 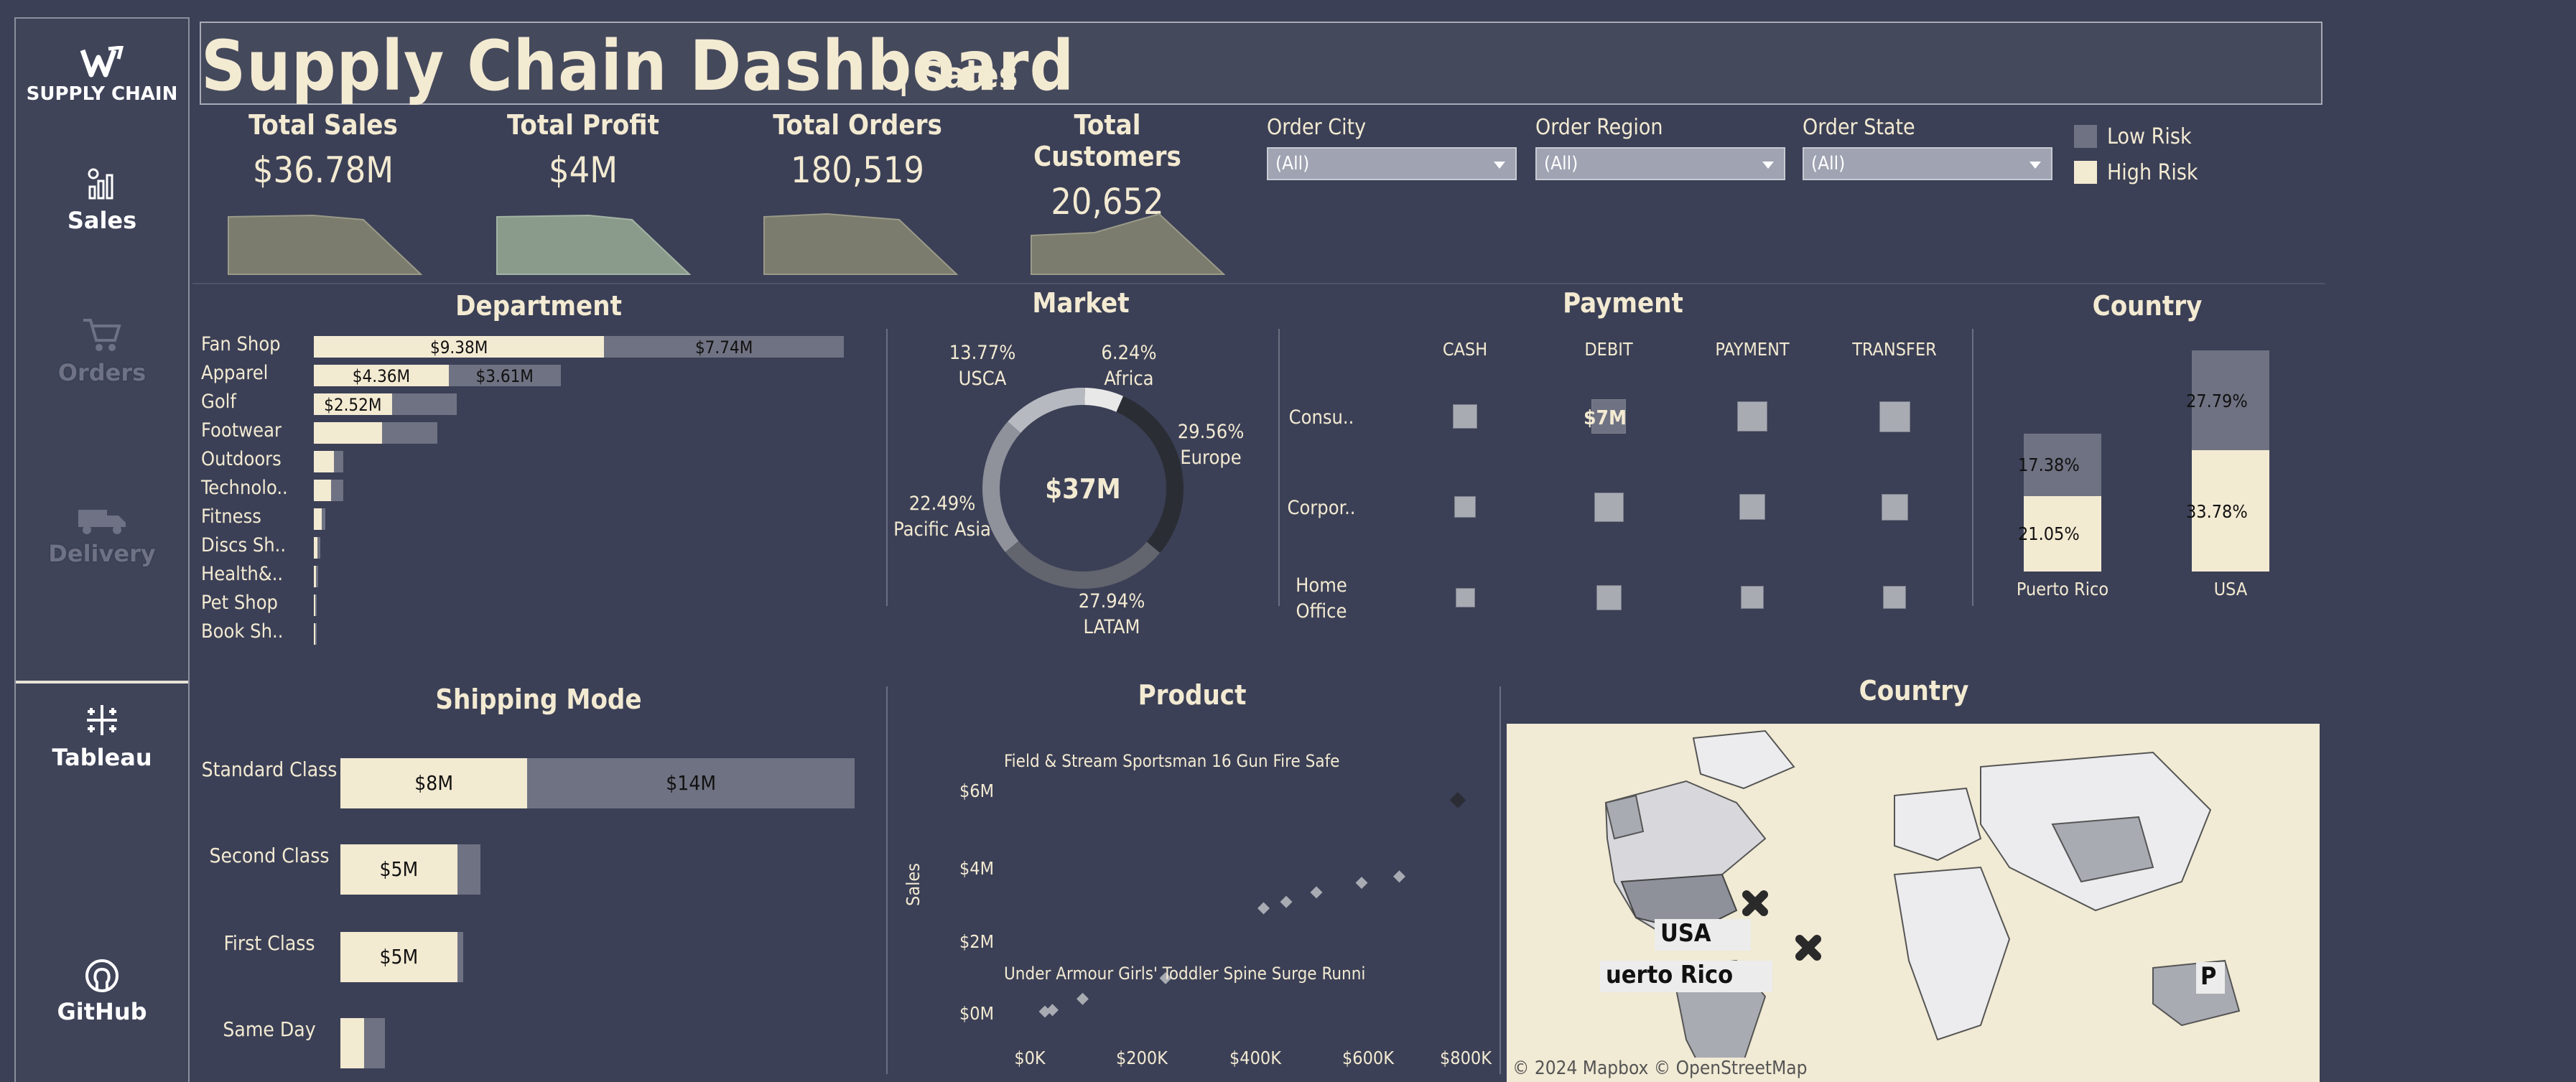 I want to click on department-category-label: Golf, so click(x=218, y=402).